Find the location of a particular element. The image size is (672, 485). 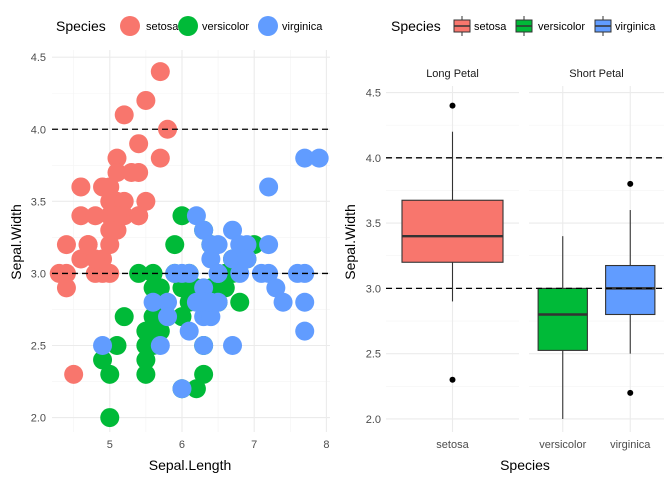

left-legend-label-setosa: setosa is located at coordinates (162, 27).